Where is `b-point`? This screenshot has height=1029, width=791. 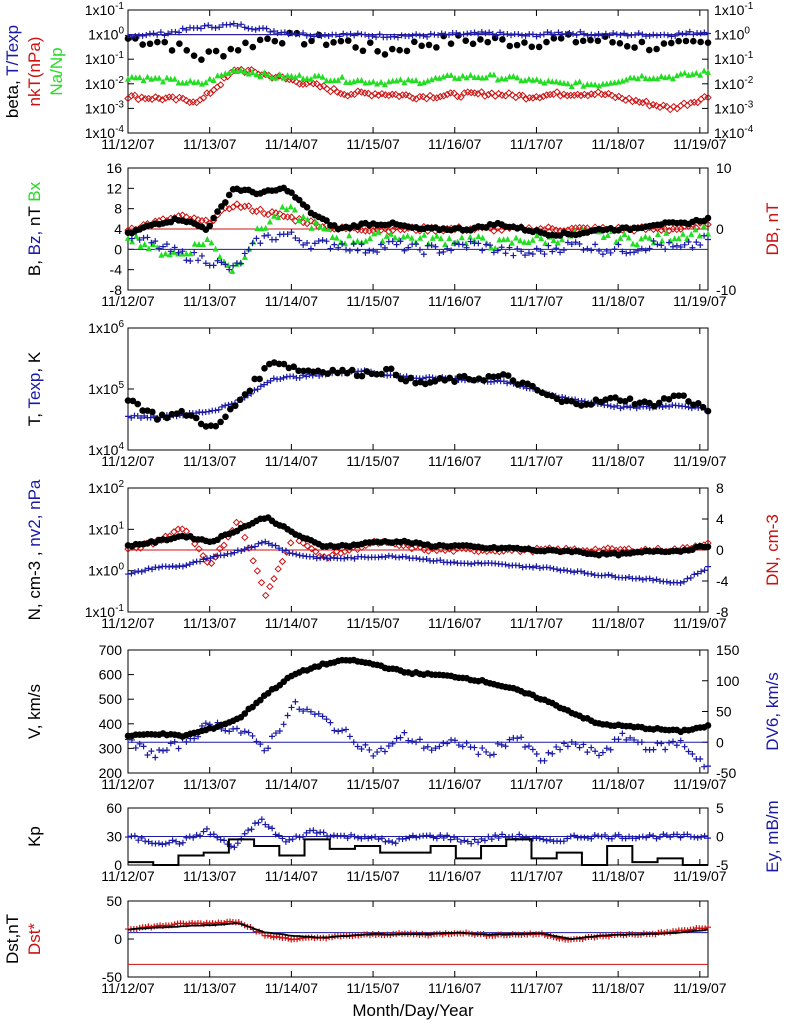
b-point is located at coordinates (307, 207).